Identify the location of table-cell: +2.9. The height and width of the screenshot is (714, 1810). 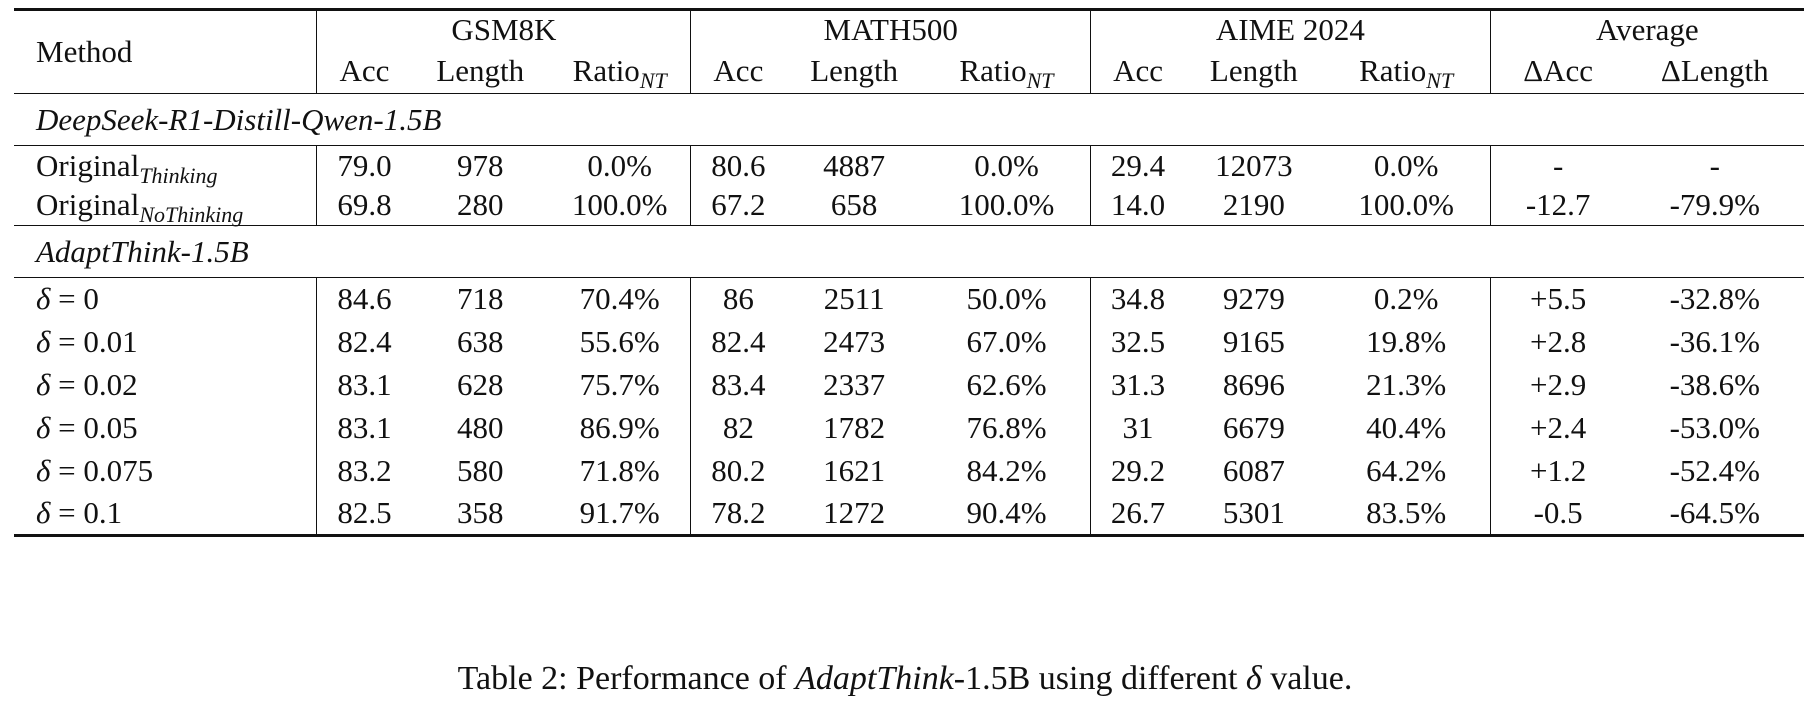
(1557, 385).